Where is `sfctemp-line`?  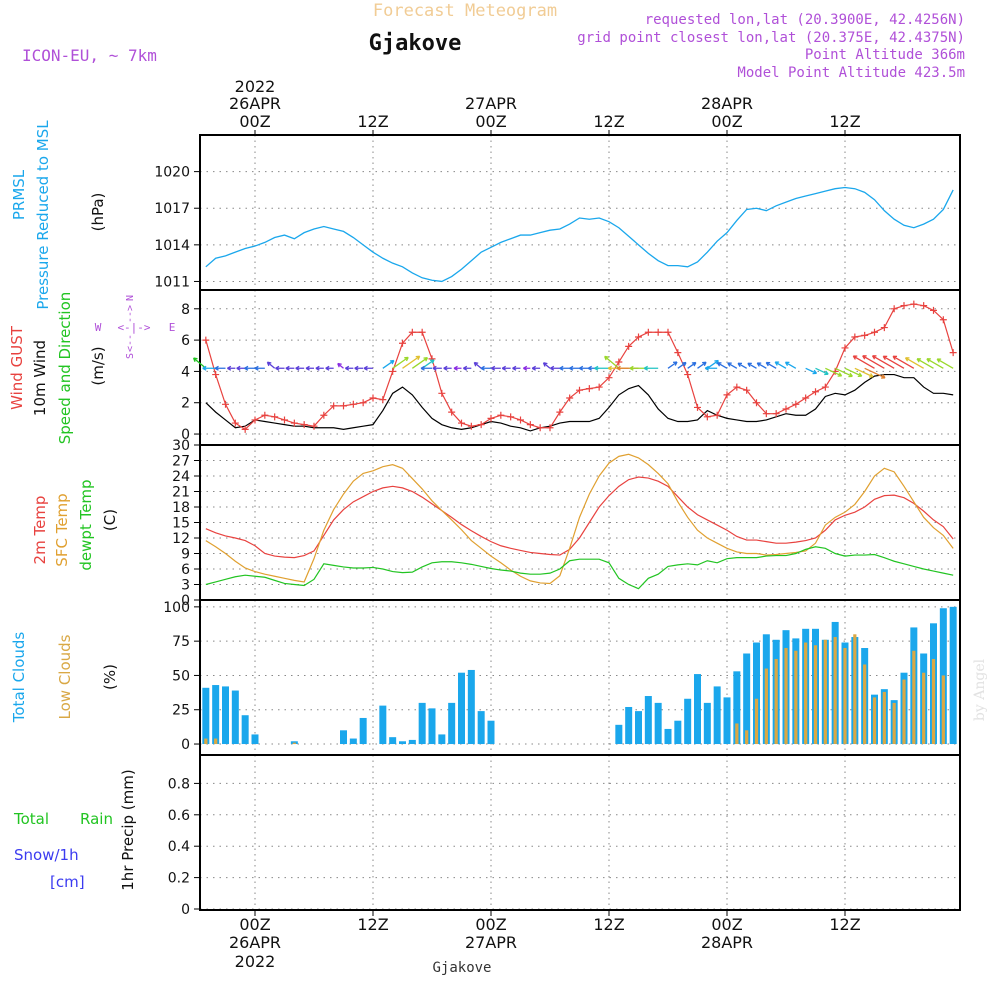
sfctemp-line is located at coordinates (579, 519).